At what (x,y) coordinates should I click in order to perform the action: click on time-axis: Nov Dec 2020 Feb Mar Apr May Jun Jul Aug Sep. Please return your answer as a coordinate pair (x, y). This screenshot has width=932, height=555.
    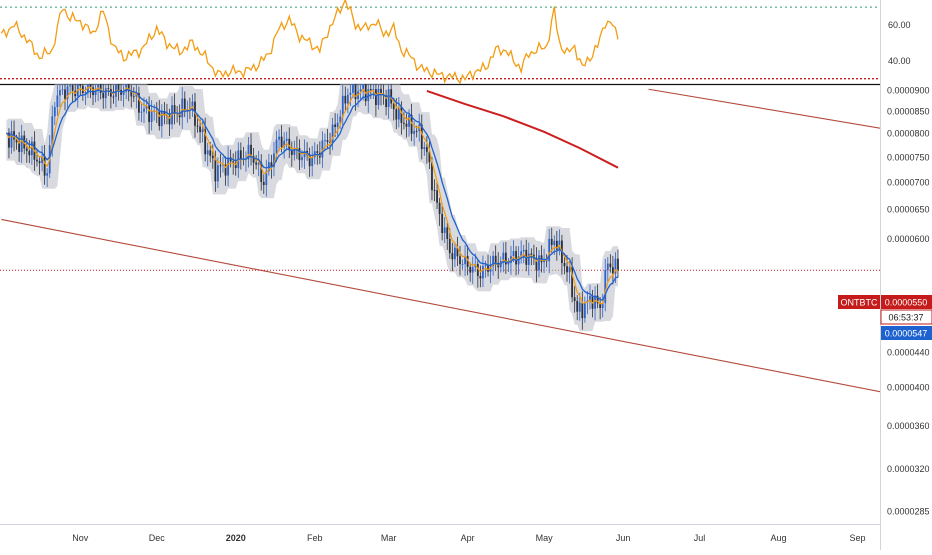
    Looking at the image, I should click on (468, 538).